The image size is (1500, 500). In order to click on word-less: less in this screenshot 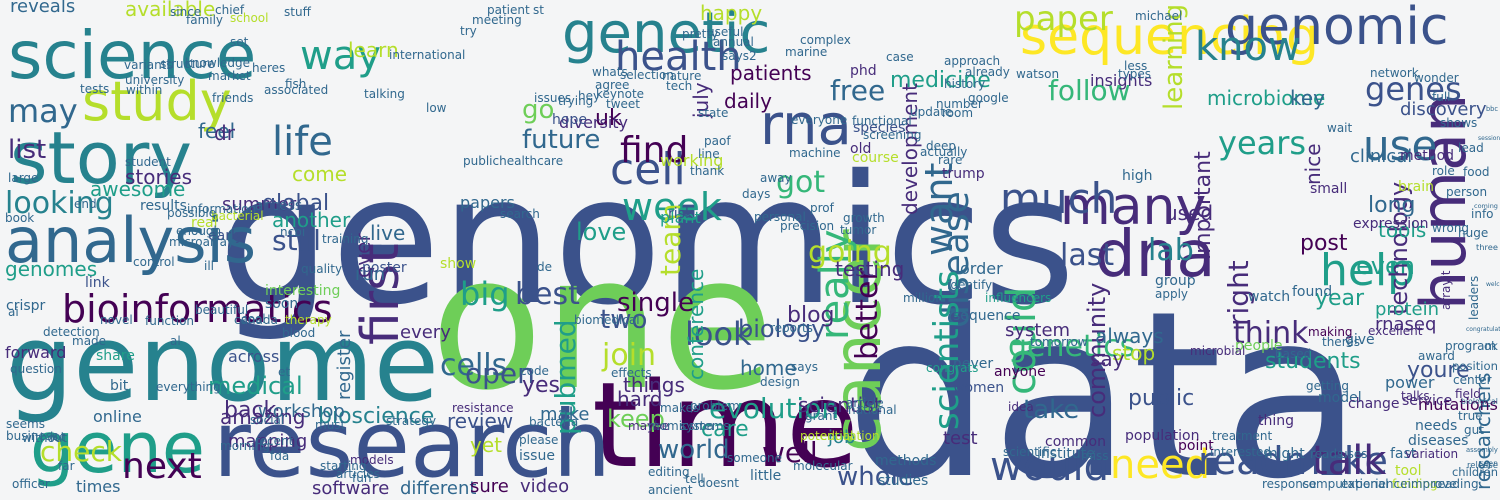, I will do `click(1135, 66)`.